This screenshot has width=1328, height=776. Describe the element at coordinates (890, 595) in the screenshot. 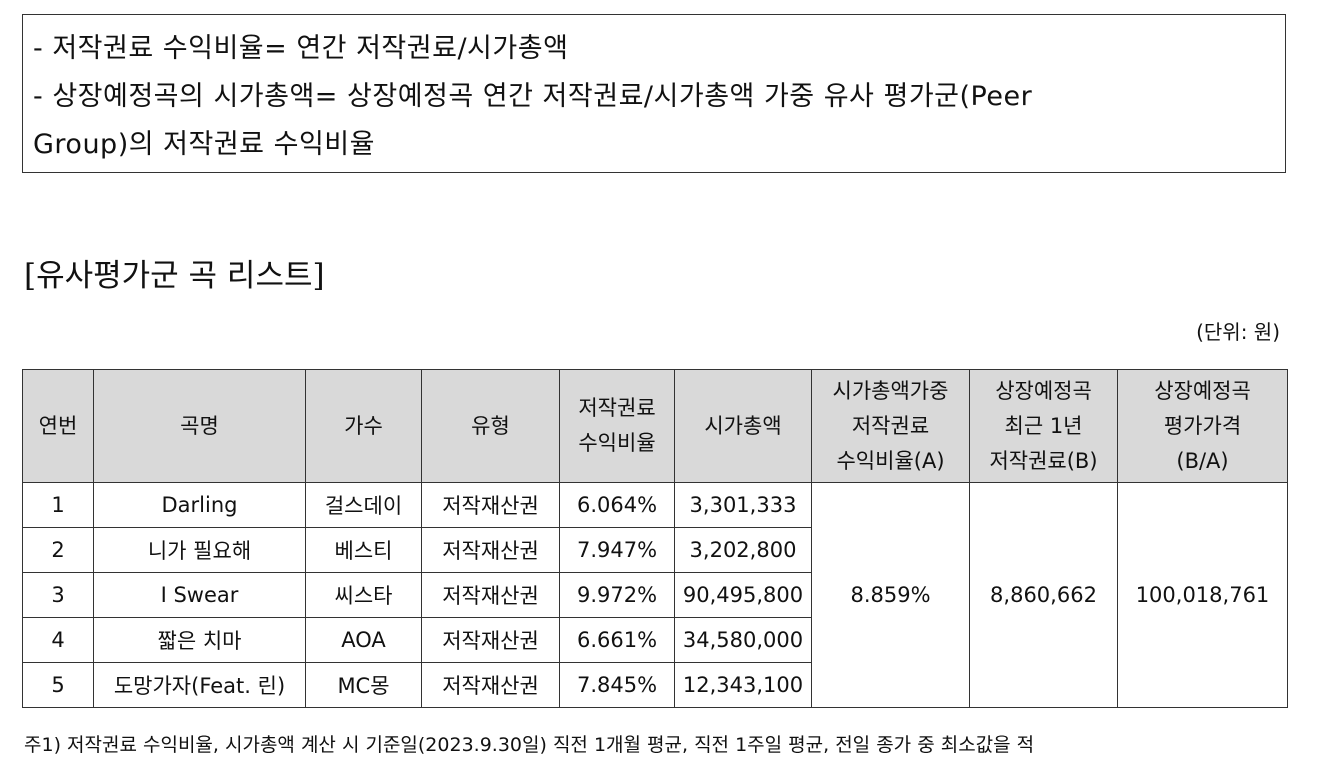

I see `cell-weighted-ratio: 8.859%` at that location.